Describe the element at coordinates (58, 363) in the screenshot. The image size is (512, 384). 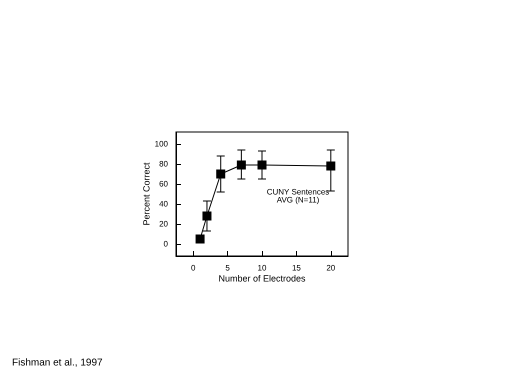
I see `text: Fishman et al., 1997` at that location.